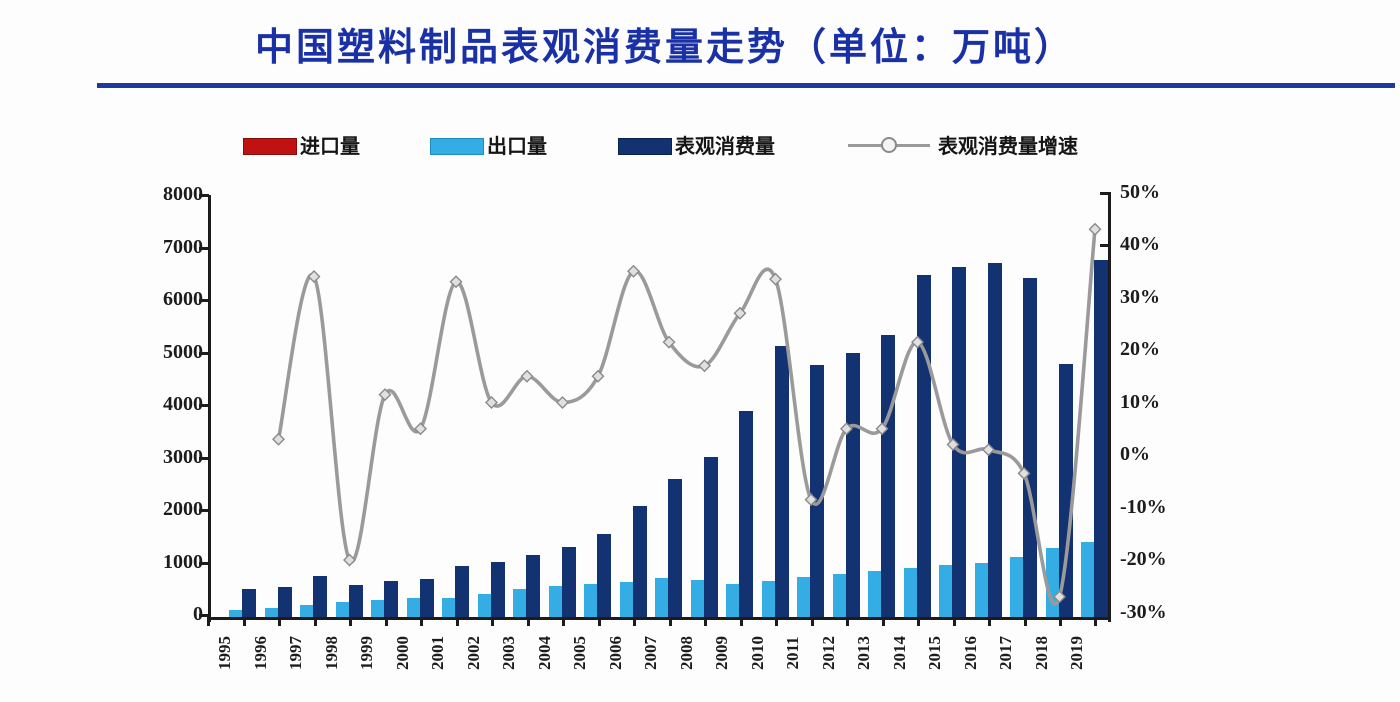  What do you see at coordinates (1140, 296) in the screenshot?
I see `y-axis-right-tick-label: 30%` at bounding box center [1140, 296].